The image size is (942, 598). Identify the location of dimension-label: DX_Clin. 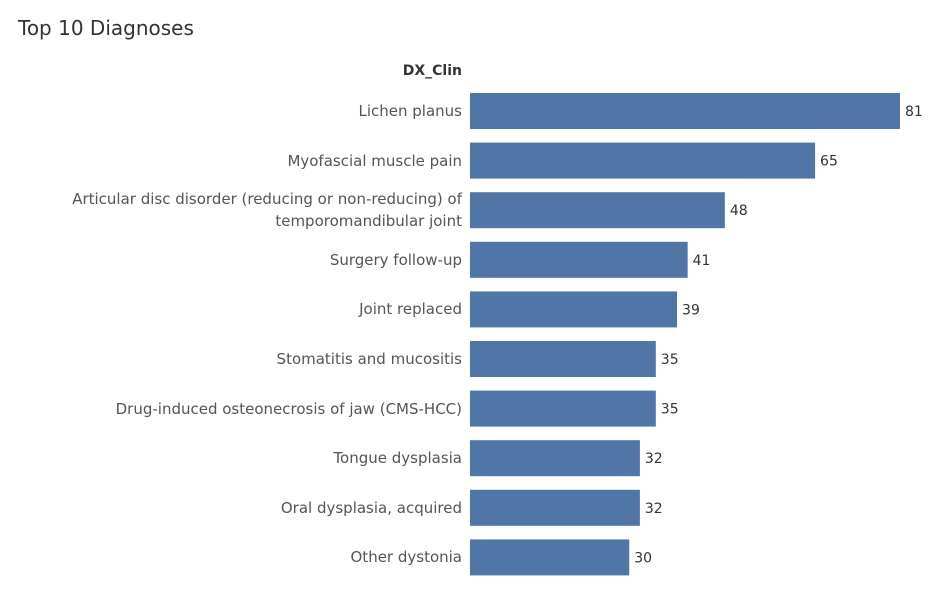
(432, 71).